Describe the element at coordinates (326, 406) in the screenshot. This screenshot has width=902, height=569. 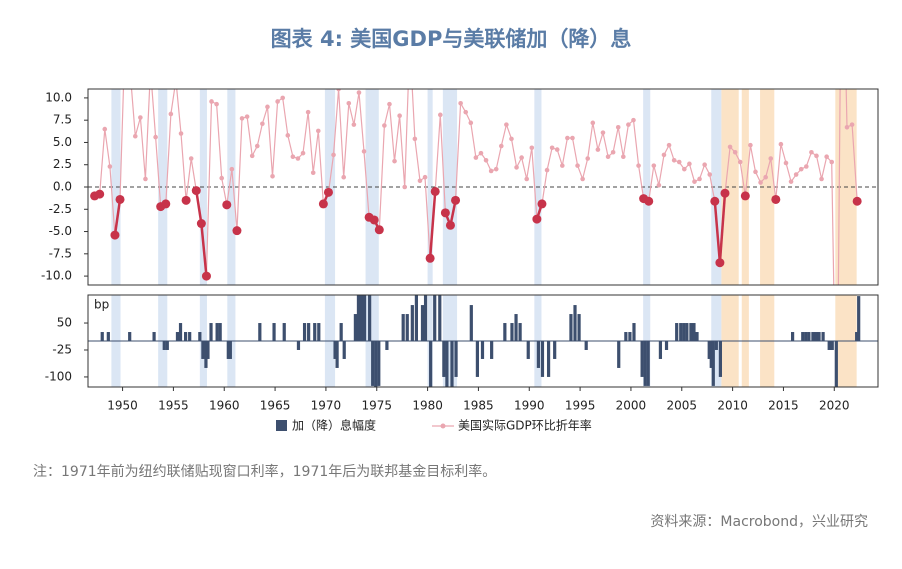
I see `x-tick-label: 1970` at that location.